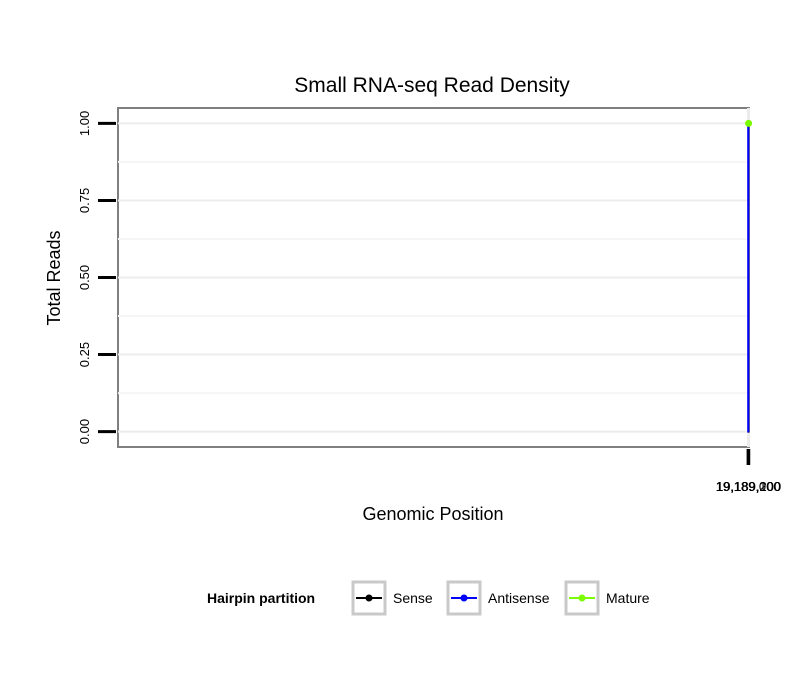 This screenshot has height=690, width=810. I want to click on y-tick-label-3: 0.75, so click(84, 200).